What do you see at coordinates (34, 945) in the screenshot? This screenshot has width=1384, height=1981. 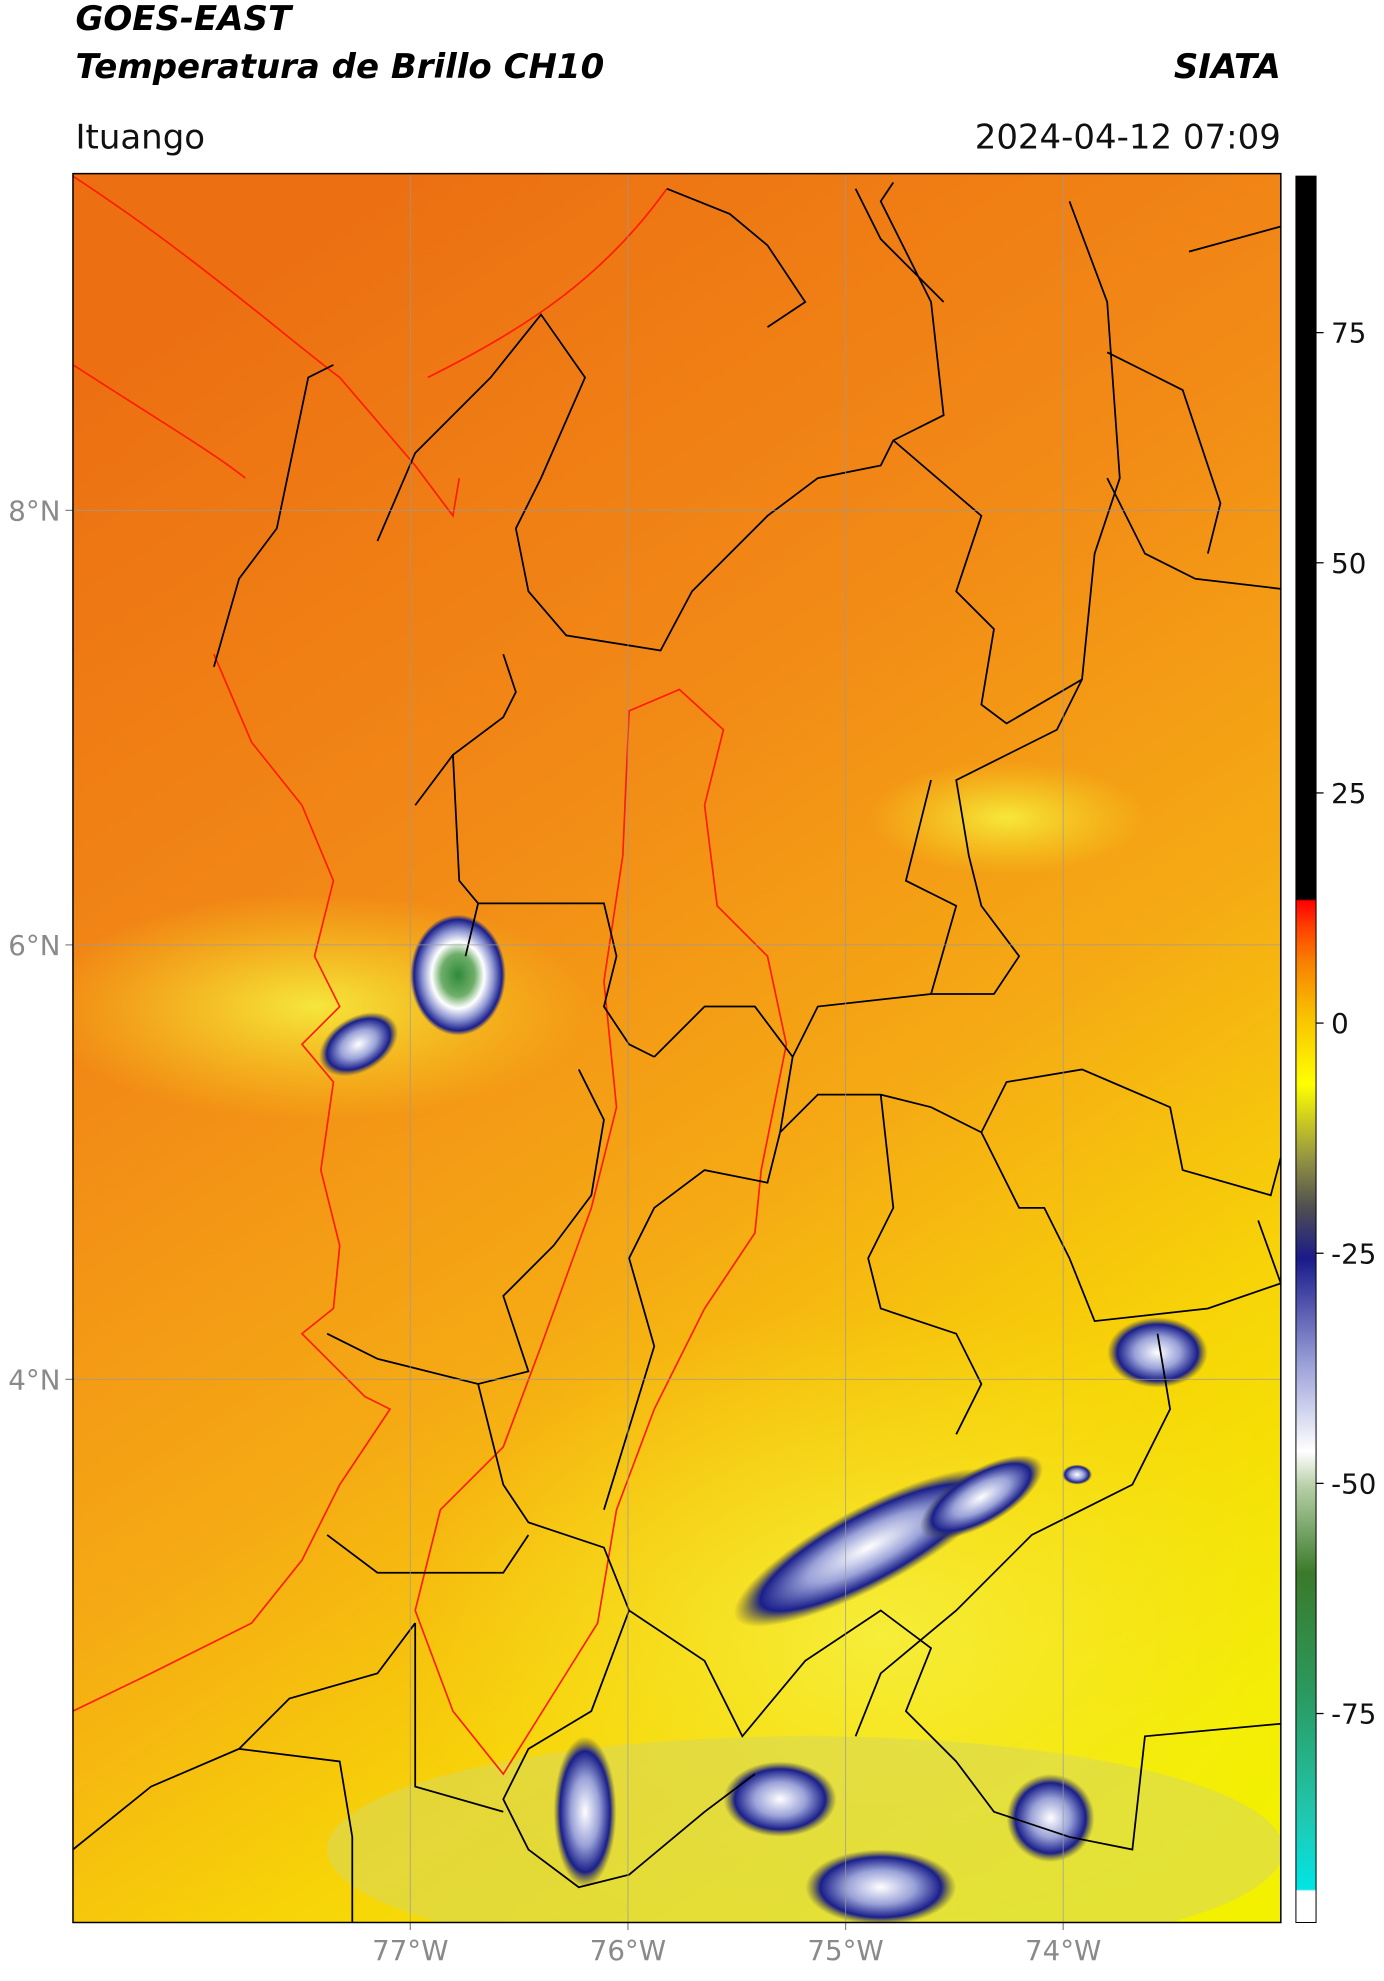 I see `y-tick-label: 6°N` at bounding box center [34, 945].